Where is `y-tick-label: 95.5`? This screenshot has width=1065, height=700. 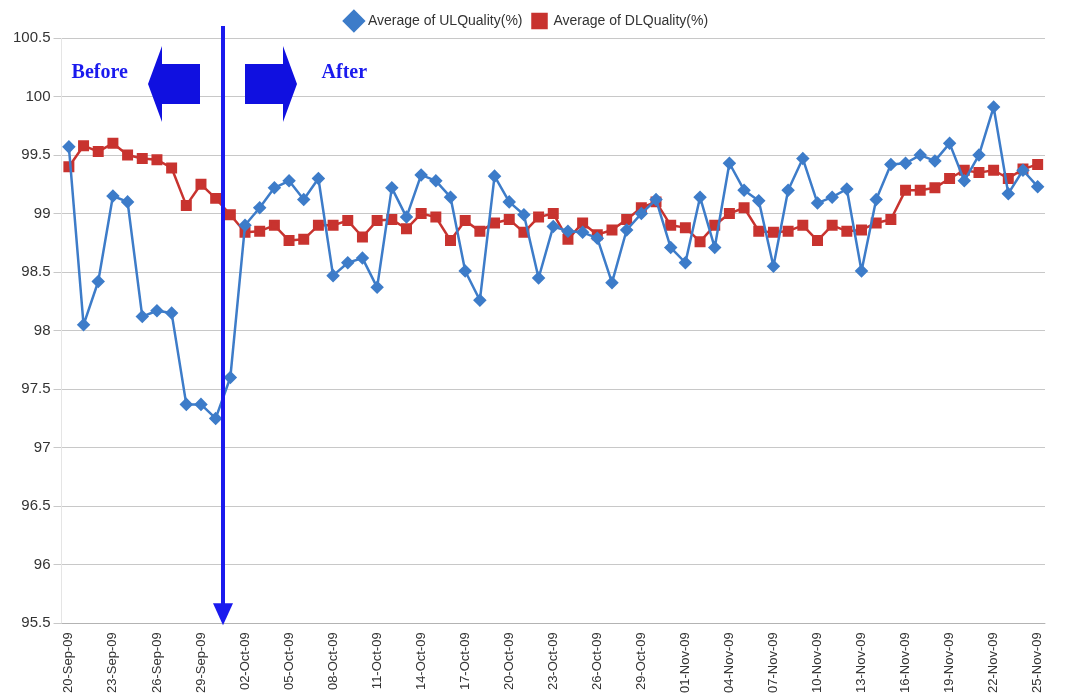
y-tick-label: 95.5 is located at coordinates (36, 622).